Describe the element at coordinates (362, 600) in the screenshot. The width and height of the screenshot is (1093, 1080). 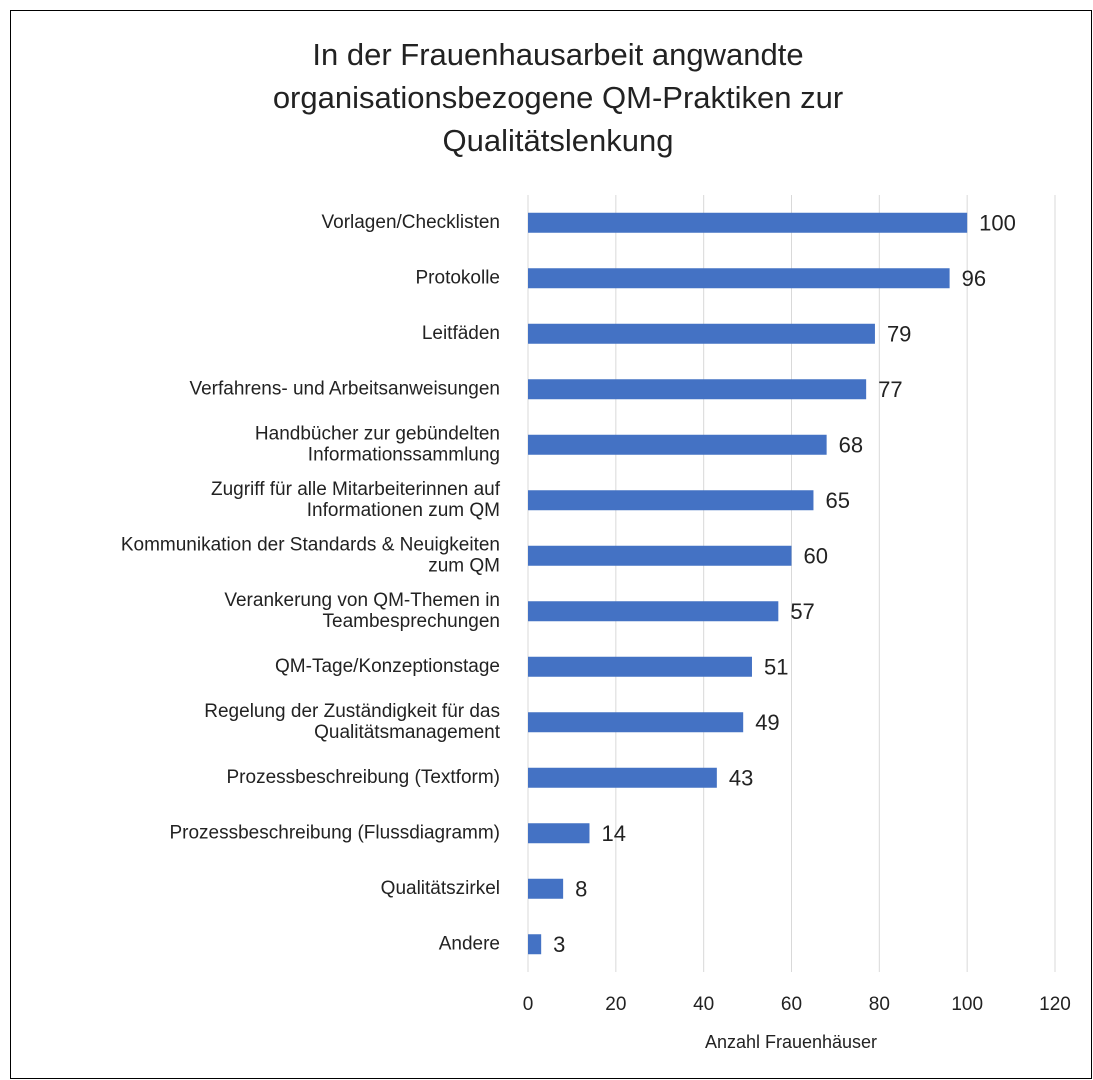
I see `y-tick-label-line: Verankerung von QM-Themen in` at that location.